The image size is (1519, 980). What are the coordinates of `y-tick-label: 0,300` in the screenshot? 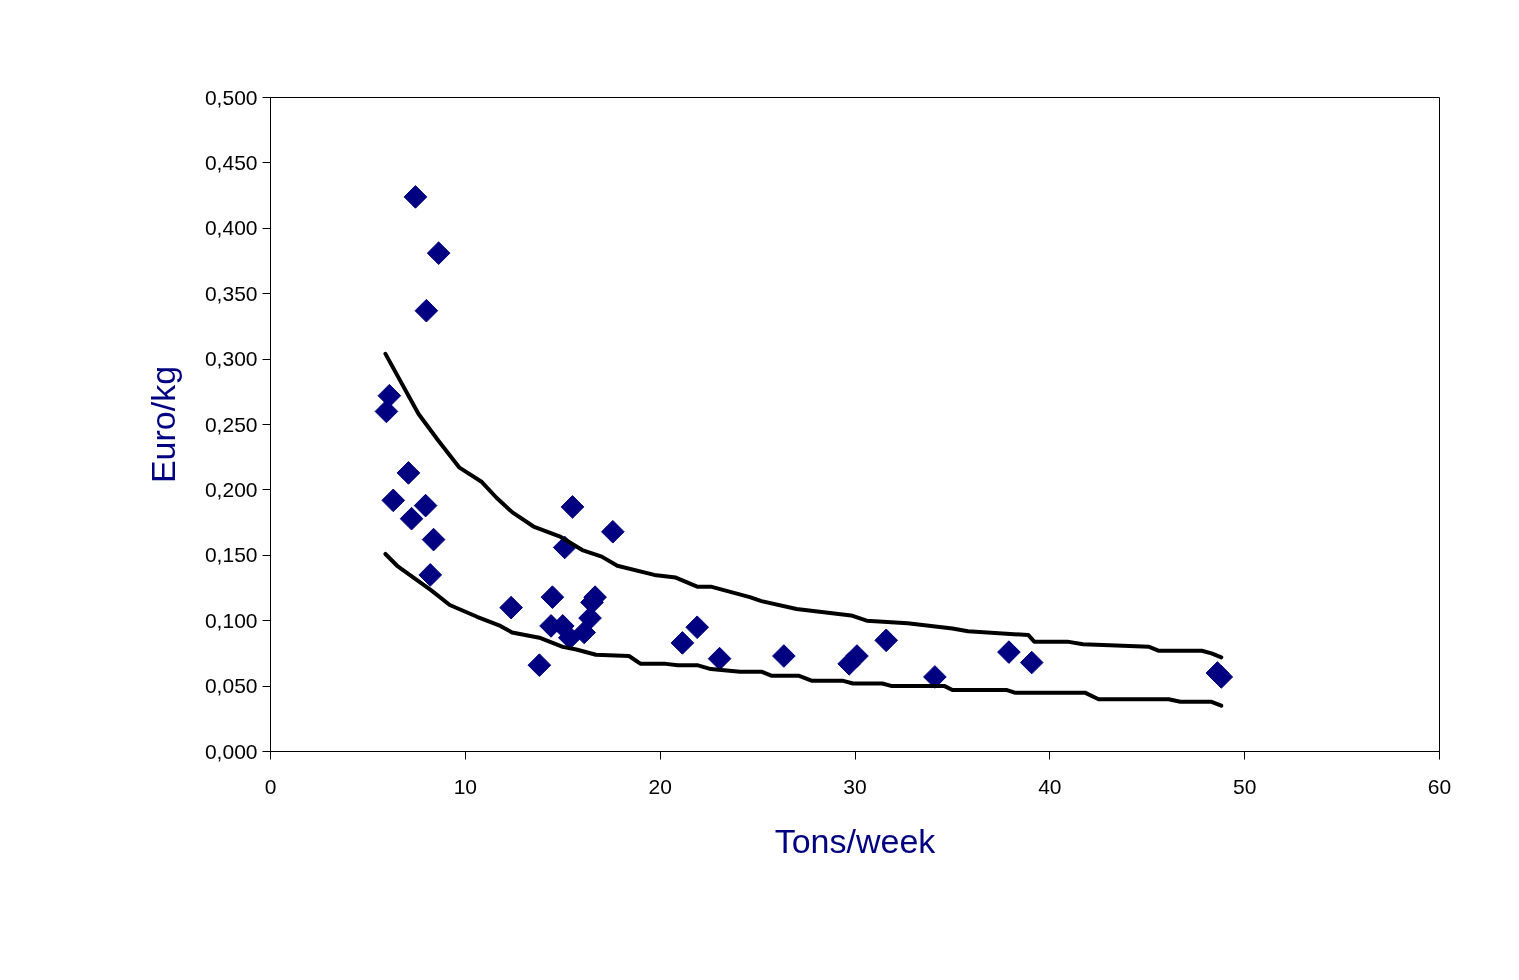 It's located at (231, 359).